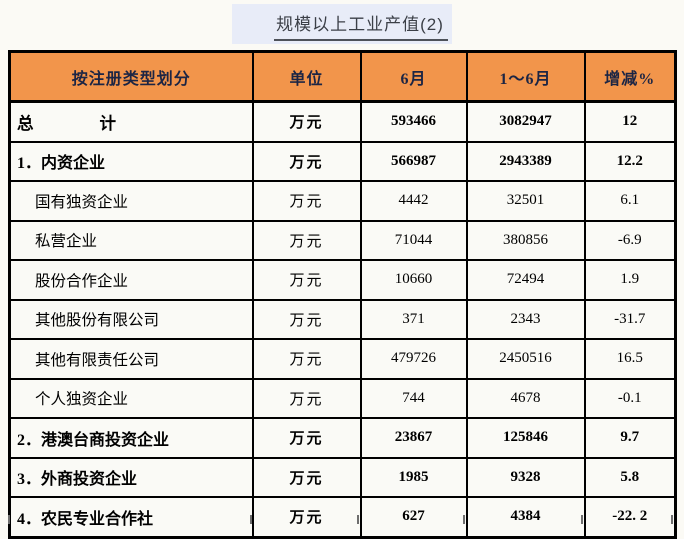 This screenshot has height=539, width=684. Describe the element at coordinates (525, 240) in the screenshot. I see `row-janjune-value: 380856` at that location.